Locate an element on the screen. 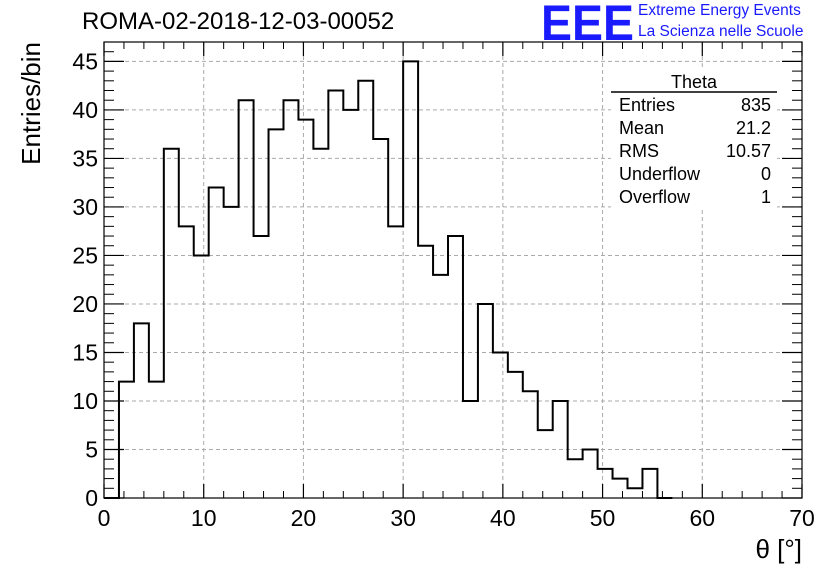 The height and width of the screenshot is (572, 836). x-tick-label: 50 is located at coordinates (603, 518).